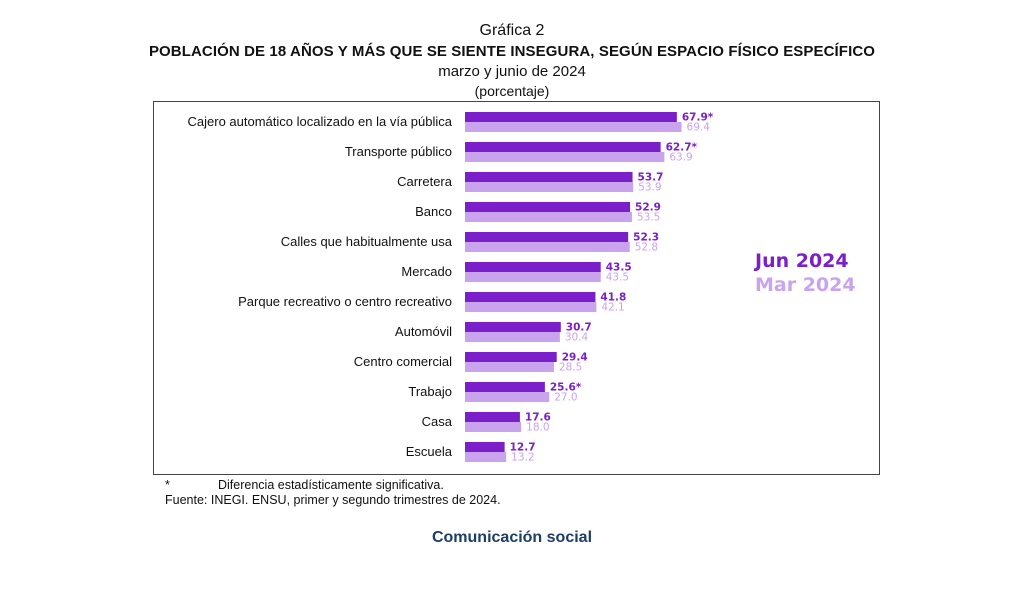 The height and width of the screenshot is (612, 1024). What do you see at coordinates (646, 238) in the screenshot?
I see `value-label-jun: 52.3` at bounding box center [646, 238].